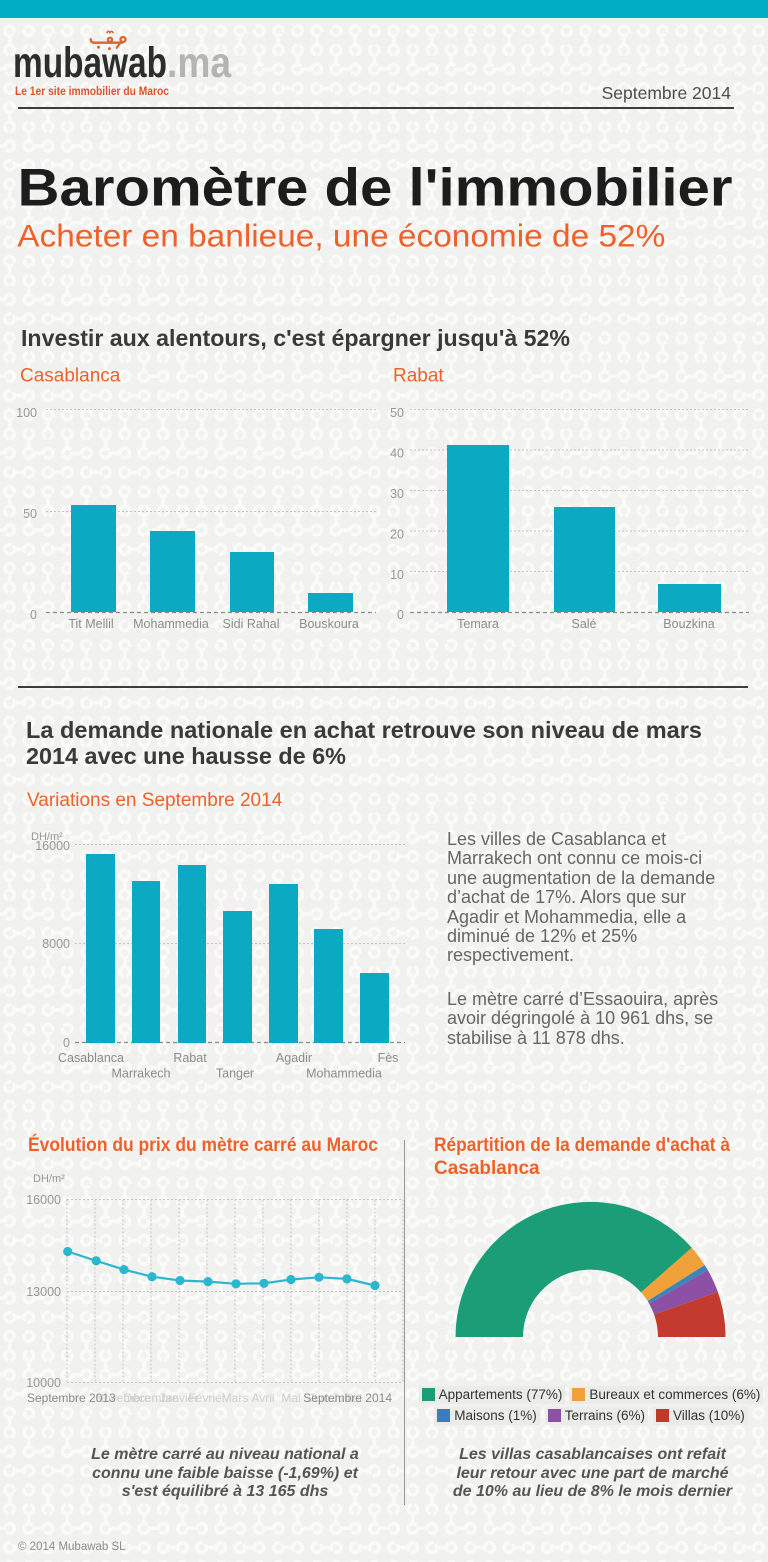  Describe the element at coordinates (90, 624) in the screenshot. I see `svg-text: Tit Mellil` at that location.